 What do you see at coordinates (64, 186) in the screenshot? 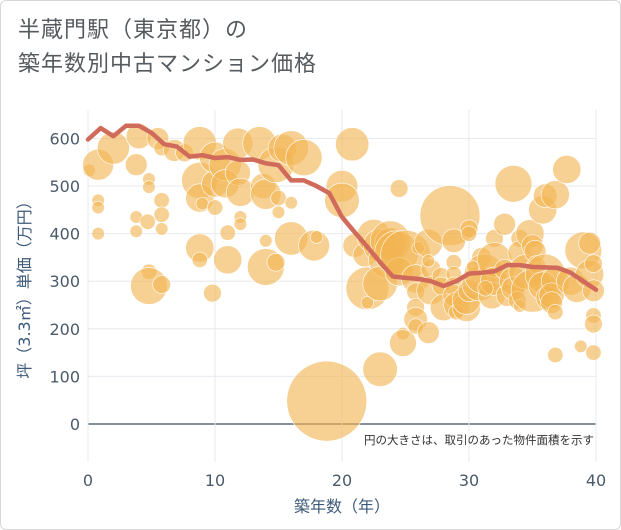
I see `y-tick-label: 500` at bounding box center [64, 186].